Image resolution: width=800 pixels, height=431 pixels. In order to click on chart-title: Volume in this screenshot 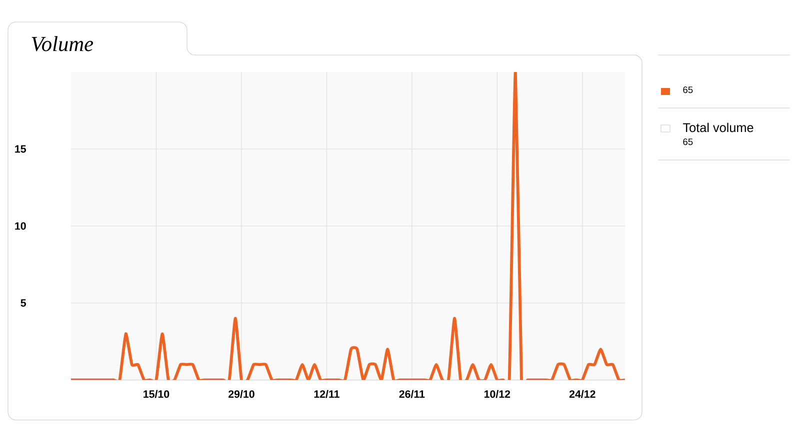, I will do `click(63, 44)`.